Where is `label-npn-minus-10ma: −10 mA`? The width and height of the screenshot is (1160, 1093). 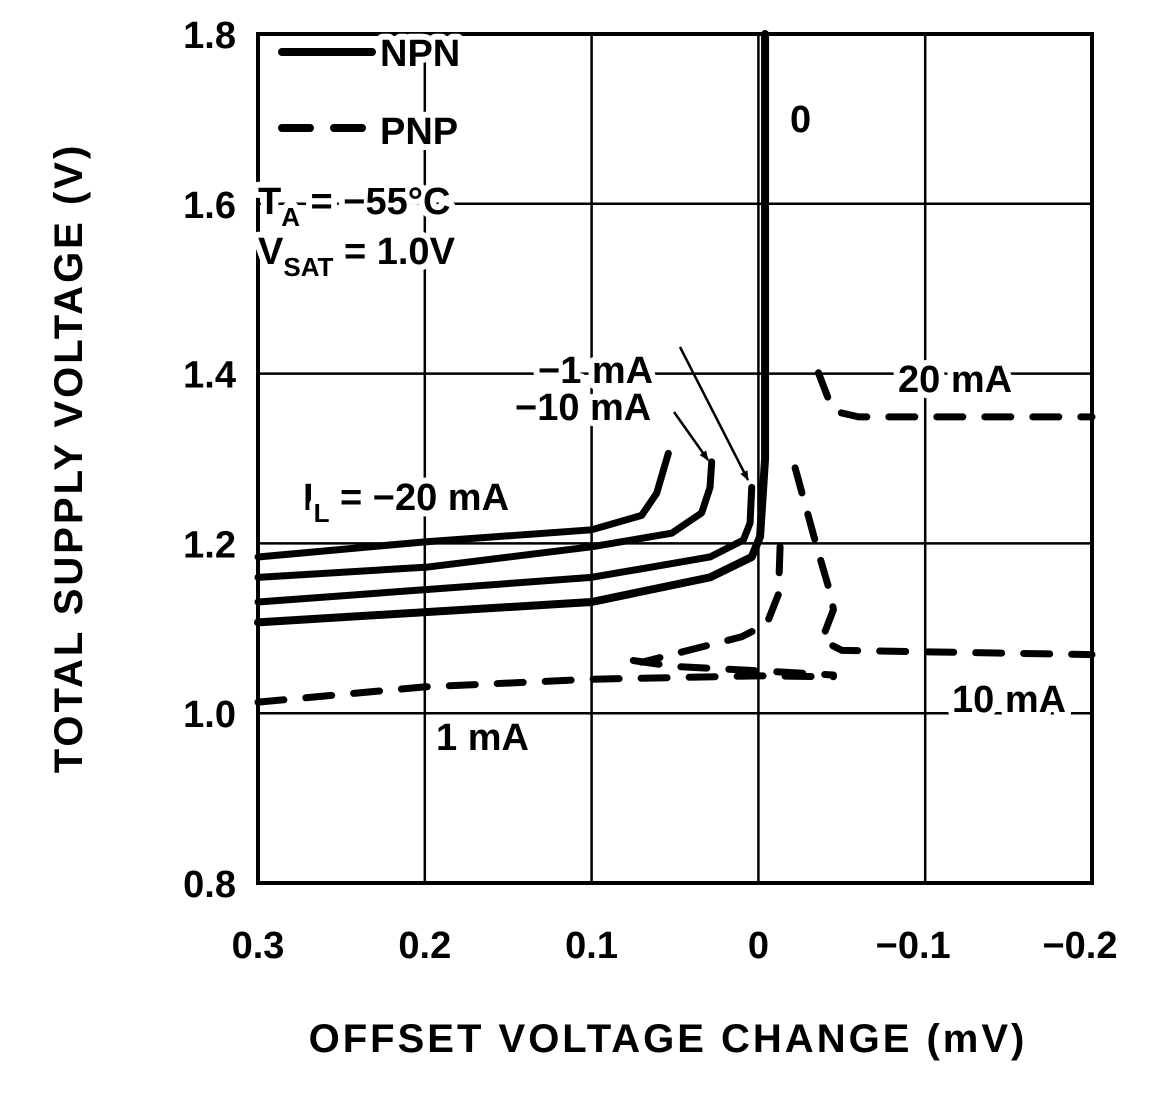 label-npn-minus-10ma: −10 mA is located at coordinates (583, 408).